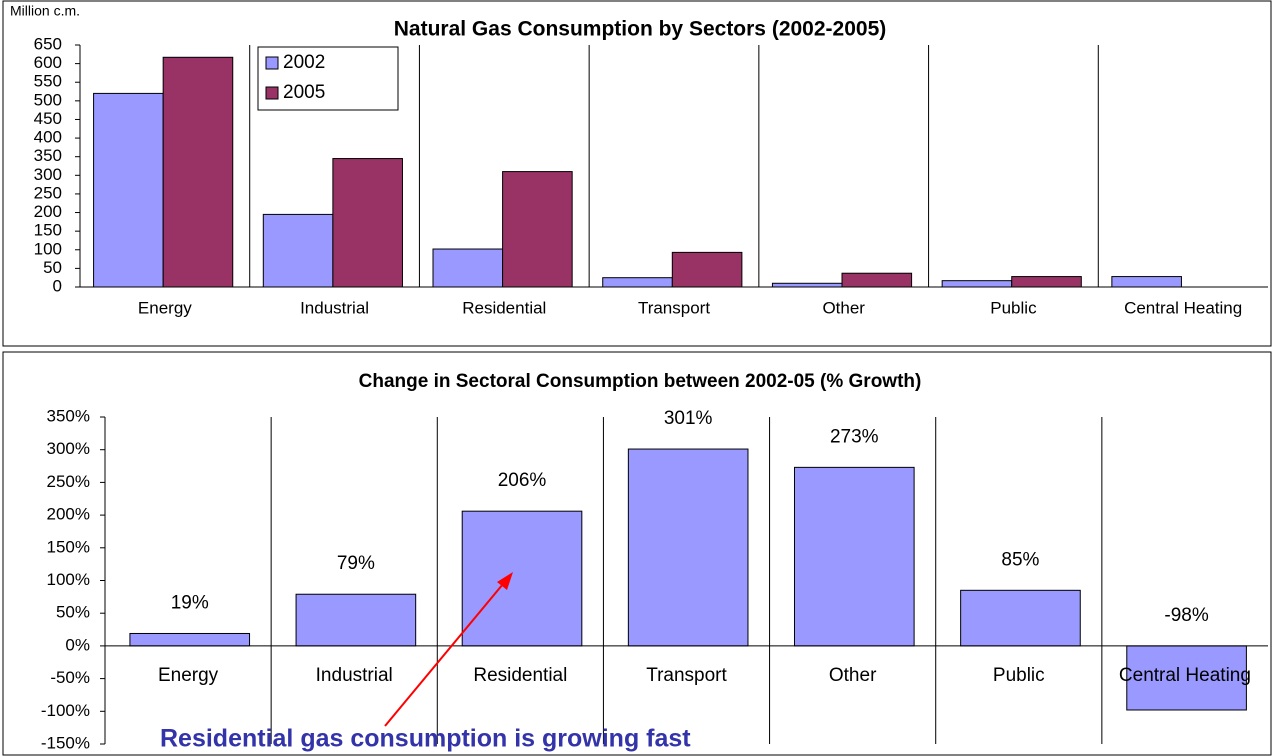 This screenshot has width=1276, height=756. Describe the element at coordinates (522, 480) in the screenshot. I see `data-label: 206%` at that location.